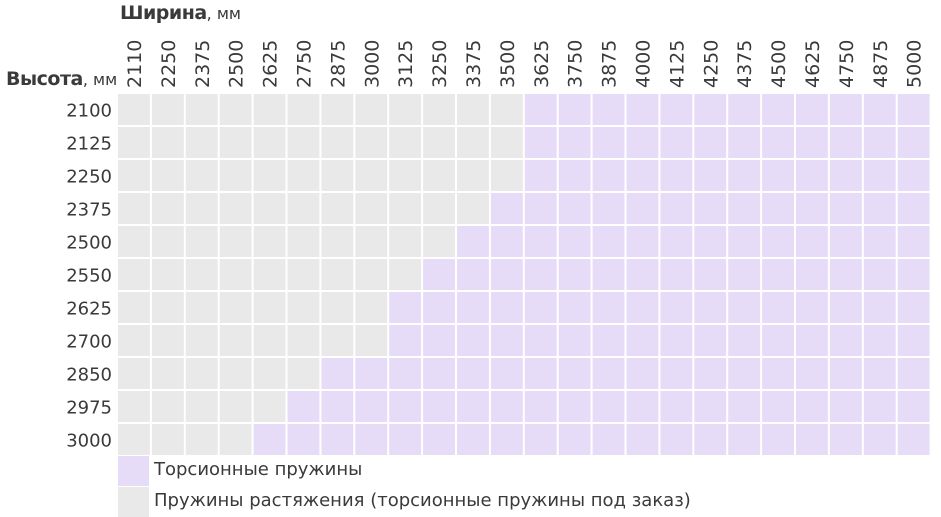 This screenshot has width=941, height=517. Describe the element at coordinates (745, 64) in the screenshot. I see `width-tick-label: 4375` at that location.